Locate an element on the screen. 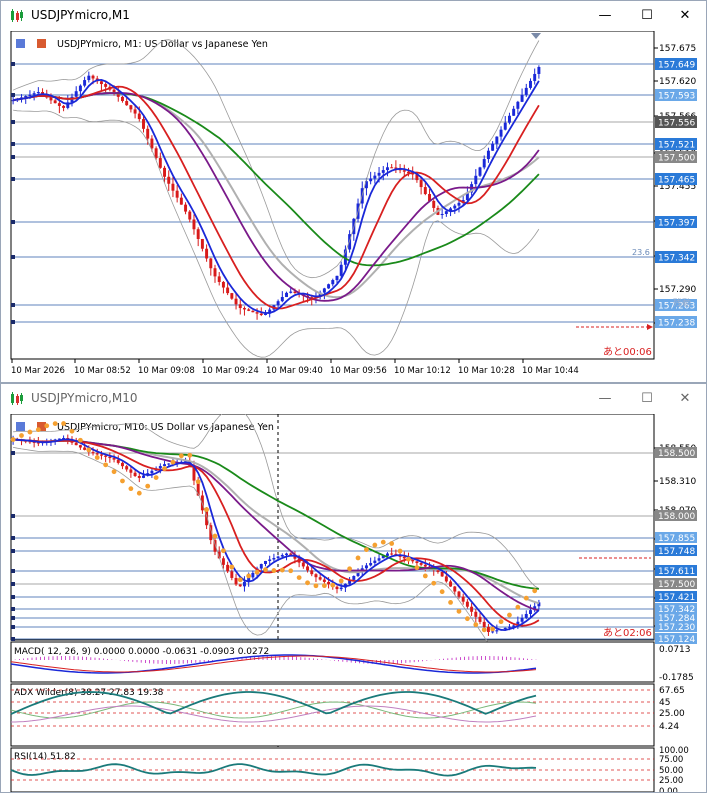 The image size is (707, 793). level-badge-value: 157.748 is located at coordinates (676, 552).